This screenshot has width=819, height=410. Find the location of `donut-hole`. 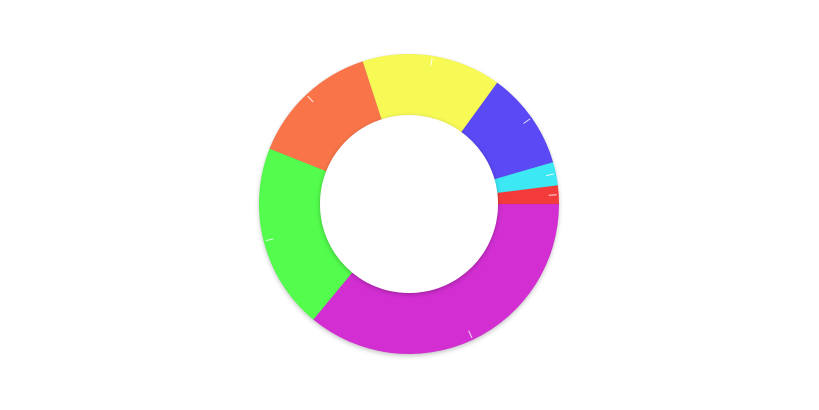

donut-hole is located at coordinates (409, 204).